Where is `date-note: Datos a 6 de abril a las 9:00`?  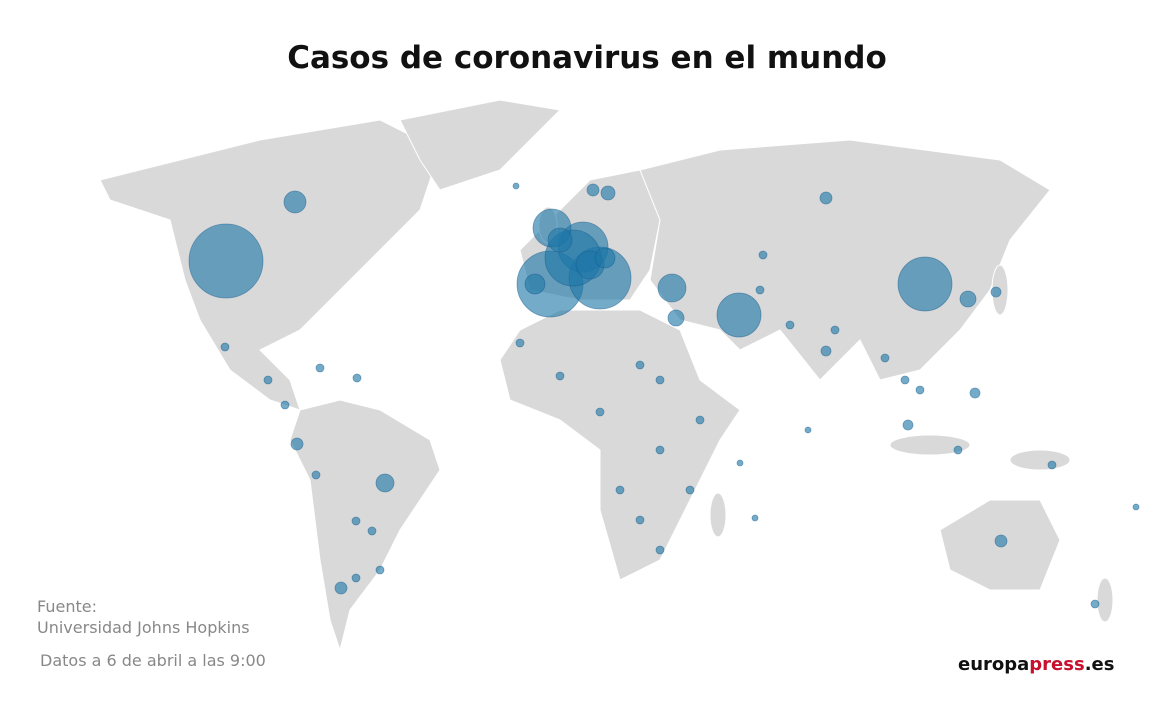
date-note: Datos a 6 de abril a las 9:00 is located at coordinates (153, 660).